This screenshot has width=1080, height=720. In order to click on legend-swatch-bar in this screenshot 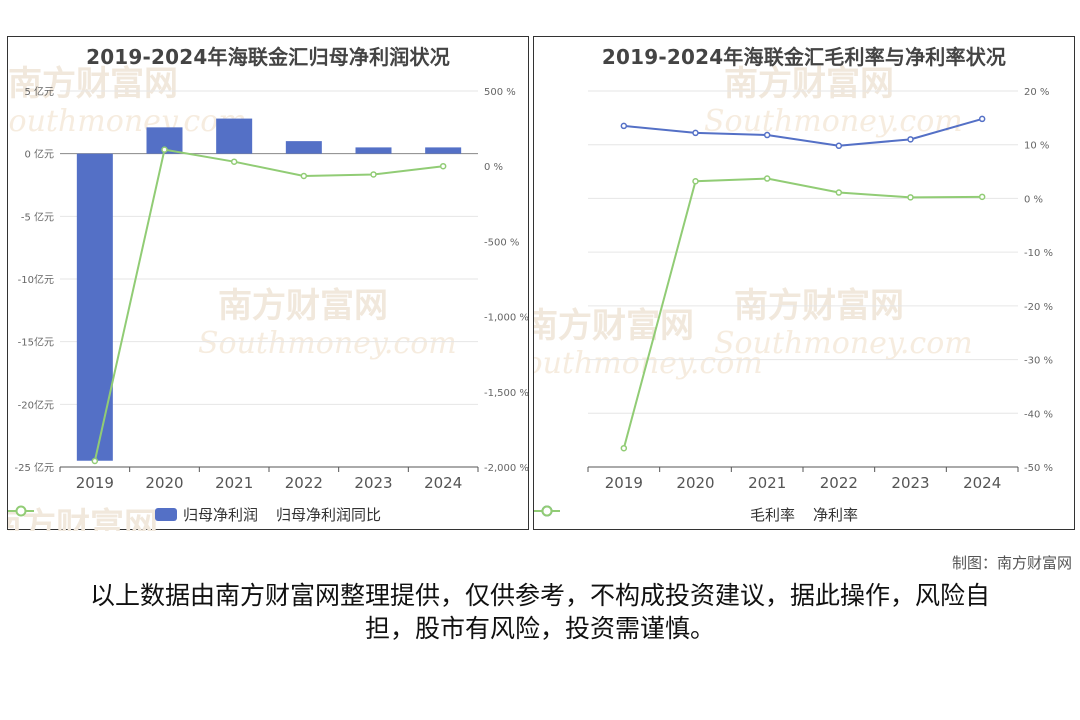, I will do `click(165, 514)`.